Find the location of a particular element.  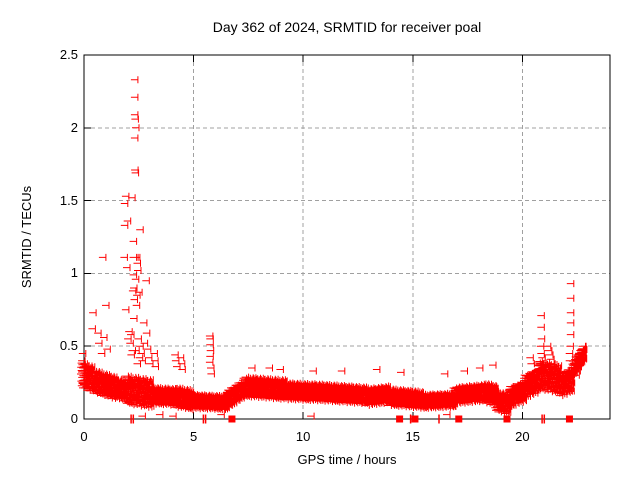

x-tick-label: 0 is located at coordinates (84, 436).